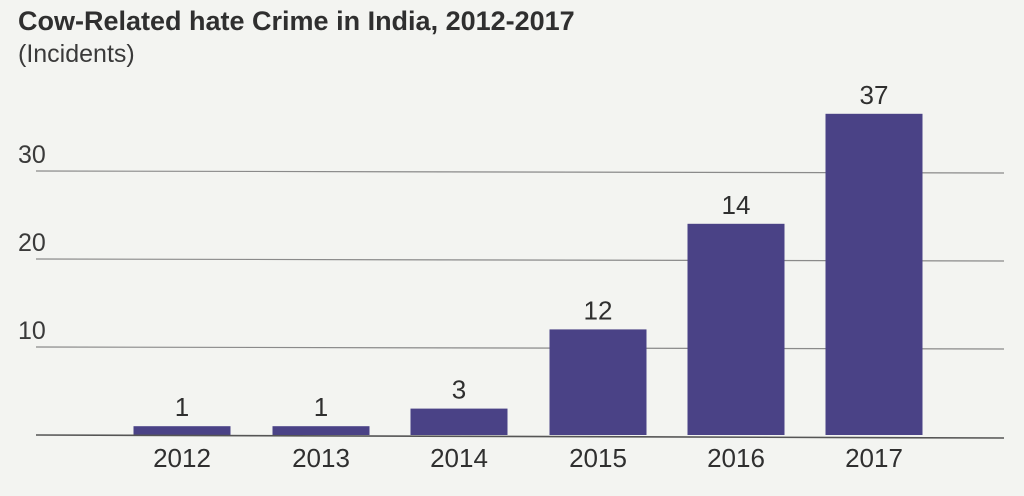 This screenshot has height=496, width=1024. What do you see at coordinates (874, 274) in the screenshot?
I see `bar-2017` at bounding box center [874, 274].